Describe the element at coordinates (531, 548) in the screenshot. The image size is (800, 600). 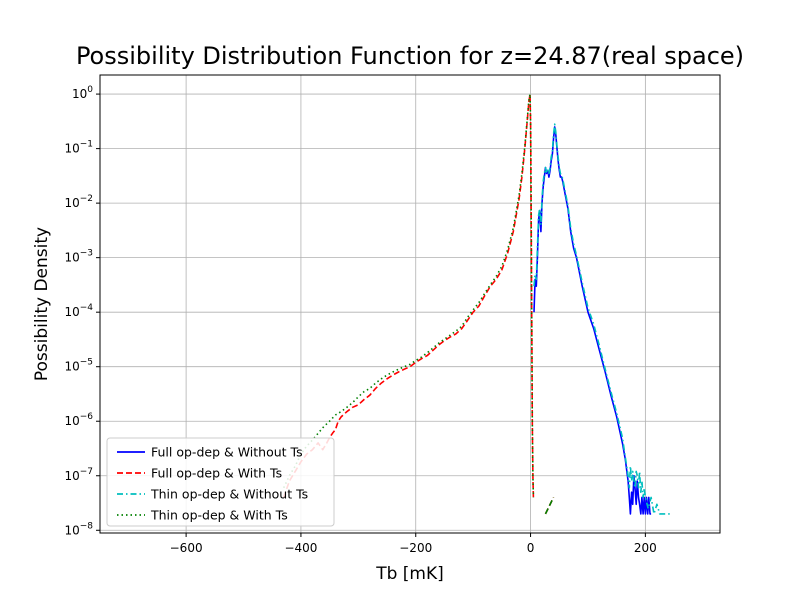
I see `x-tick-label: 0` at that location.